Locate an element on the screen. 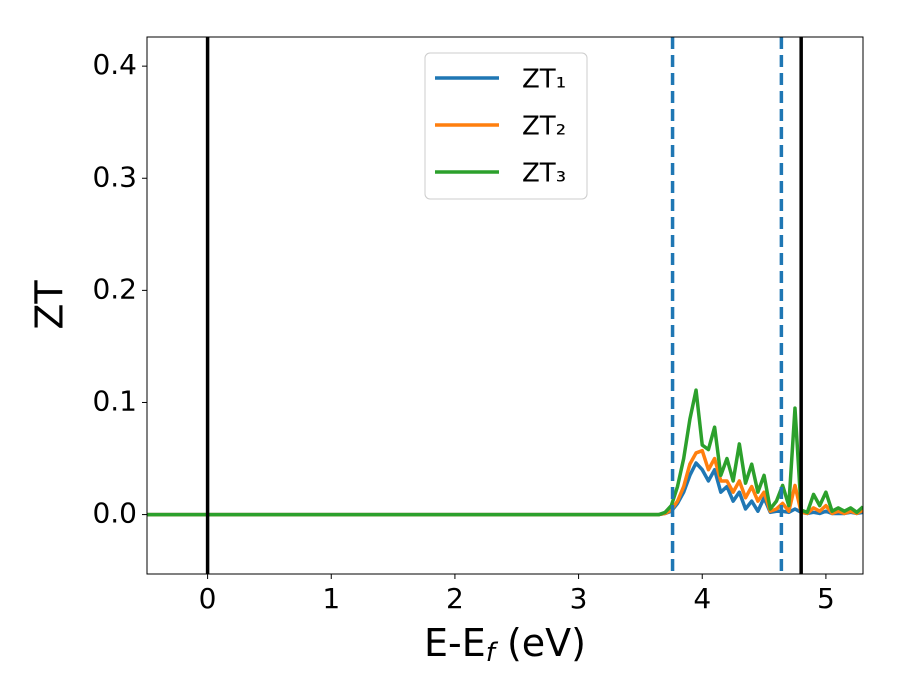  legend-label: ZT₁ is located at coordinates (544, 80).